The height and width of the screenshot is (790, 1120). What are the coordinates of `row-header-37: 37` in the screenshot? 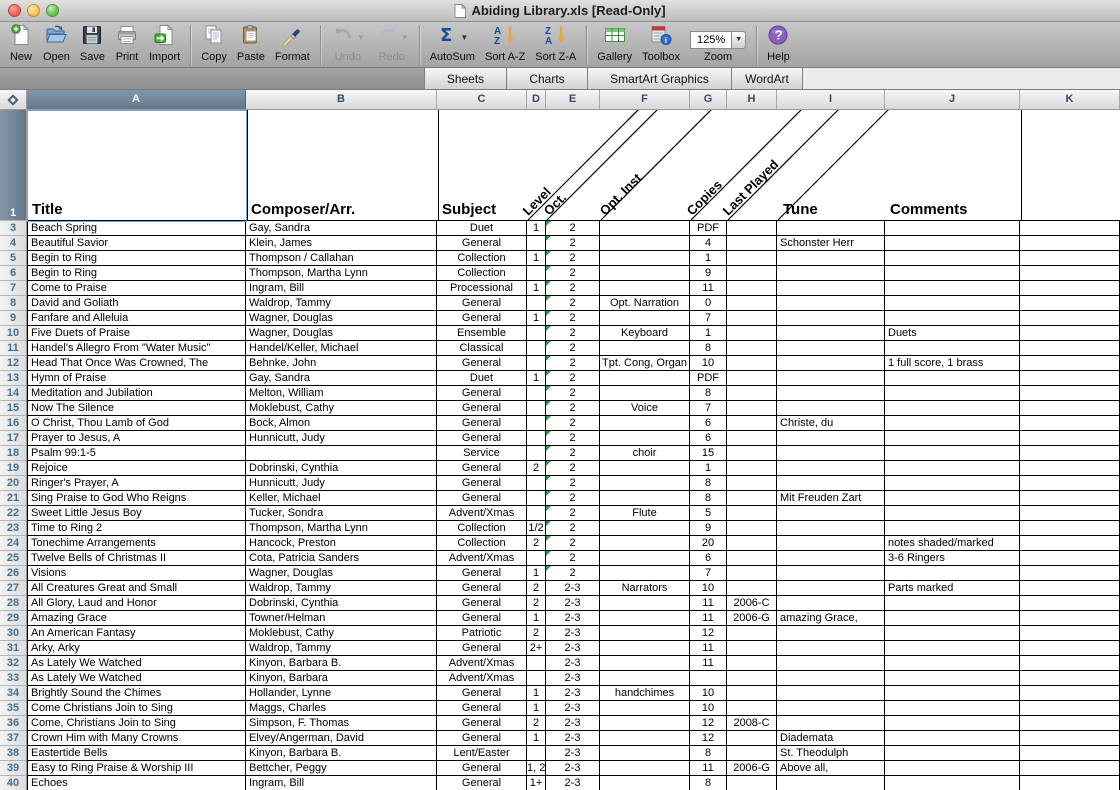 It's located at (13, 738).